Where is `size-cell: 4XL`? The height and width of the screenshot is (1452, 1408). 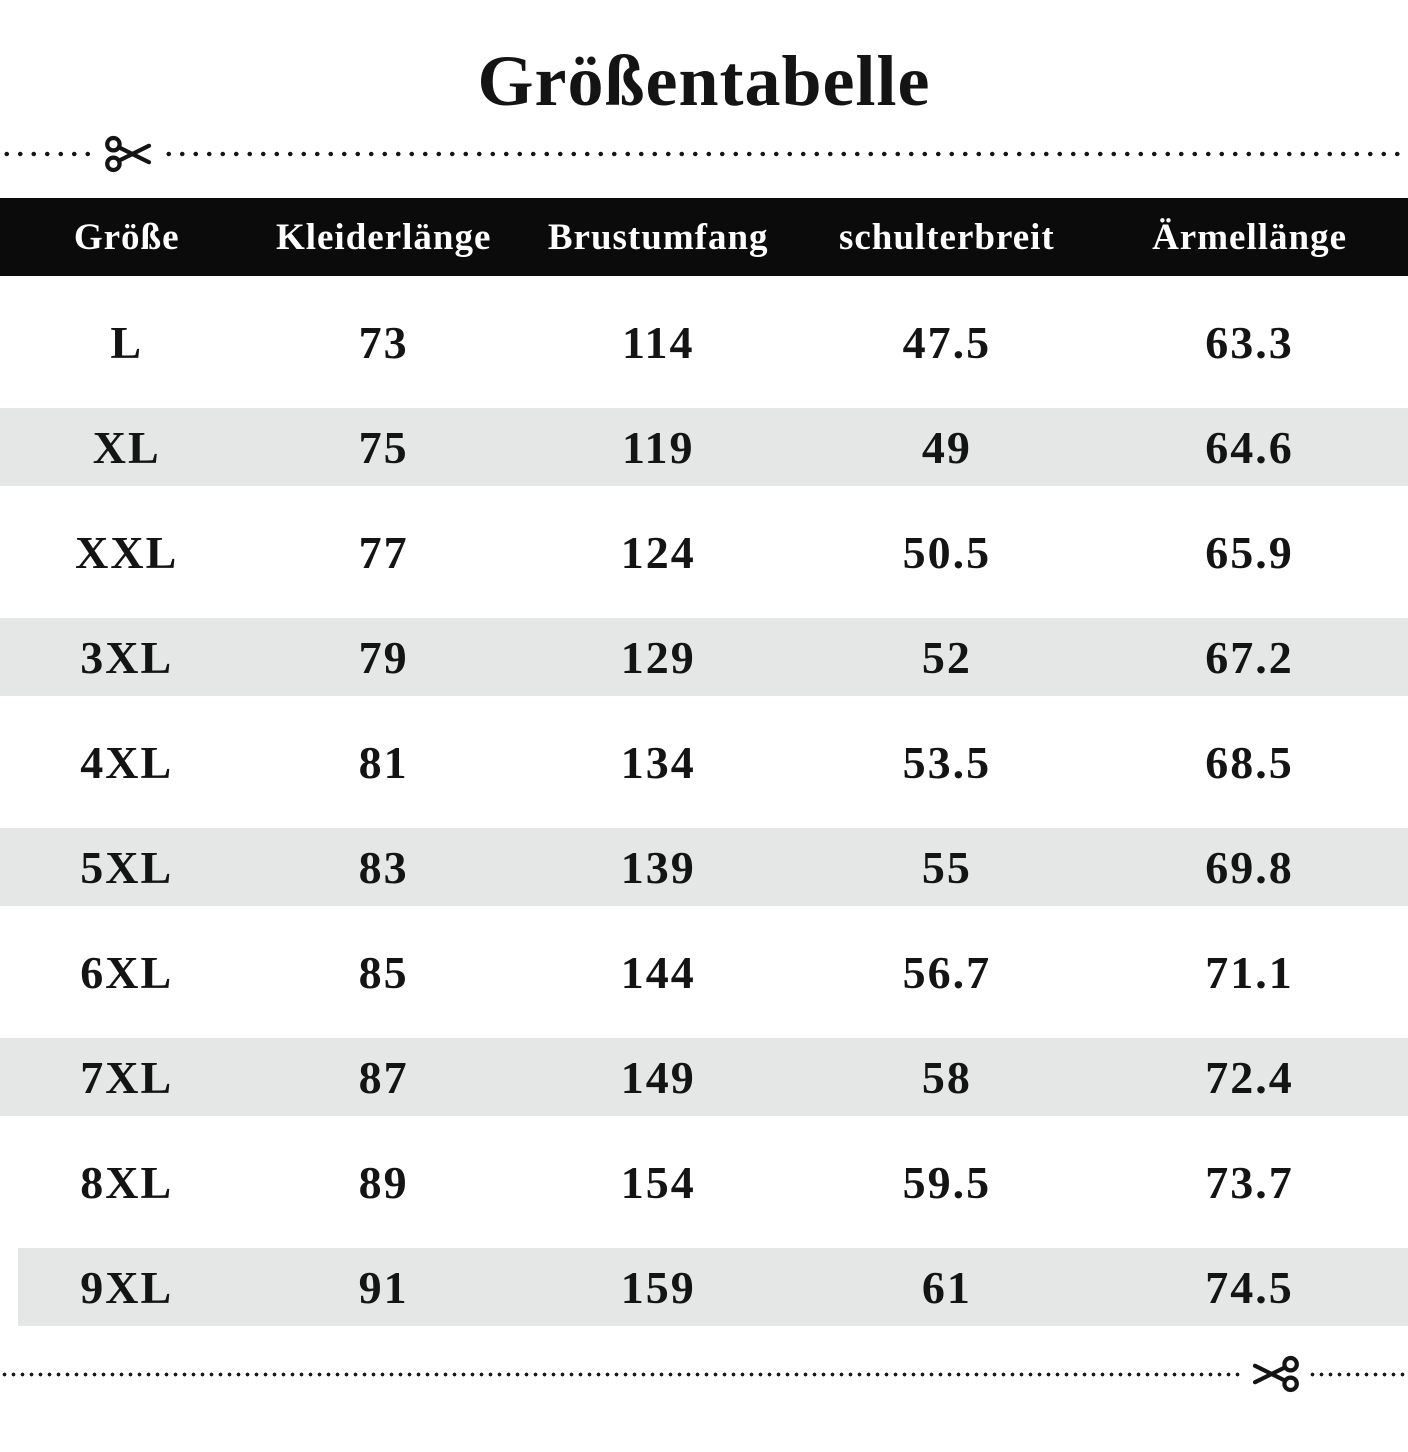 size-cell: 4XL is located at coordinates (127, 762).